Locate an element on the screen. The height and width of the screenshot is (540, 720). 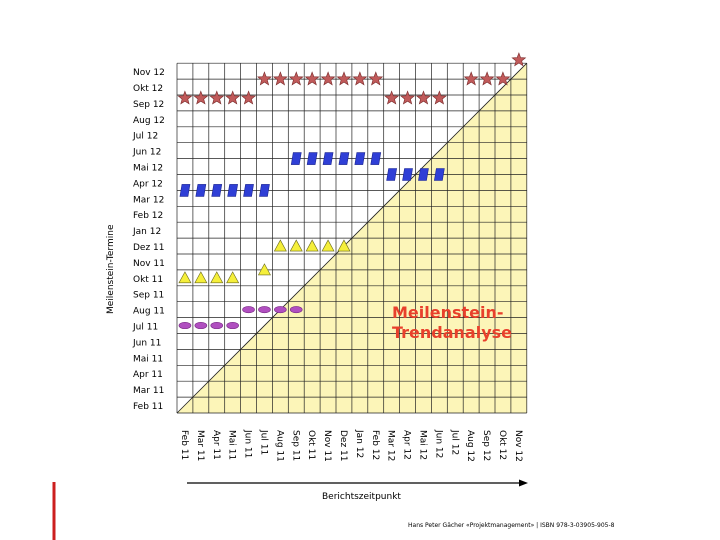
x-tick-label: Mai 11 is located at coordinates (232, 445).